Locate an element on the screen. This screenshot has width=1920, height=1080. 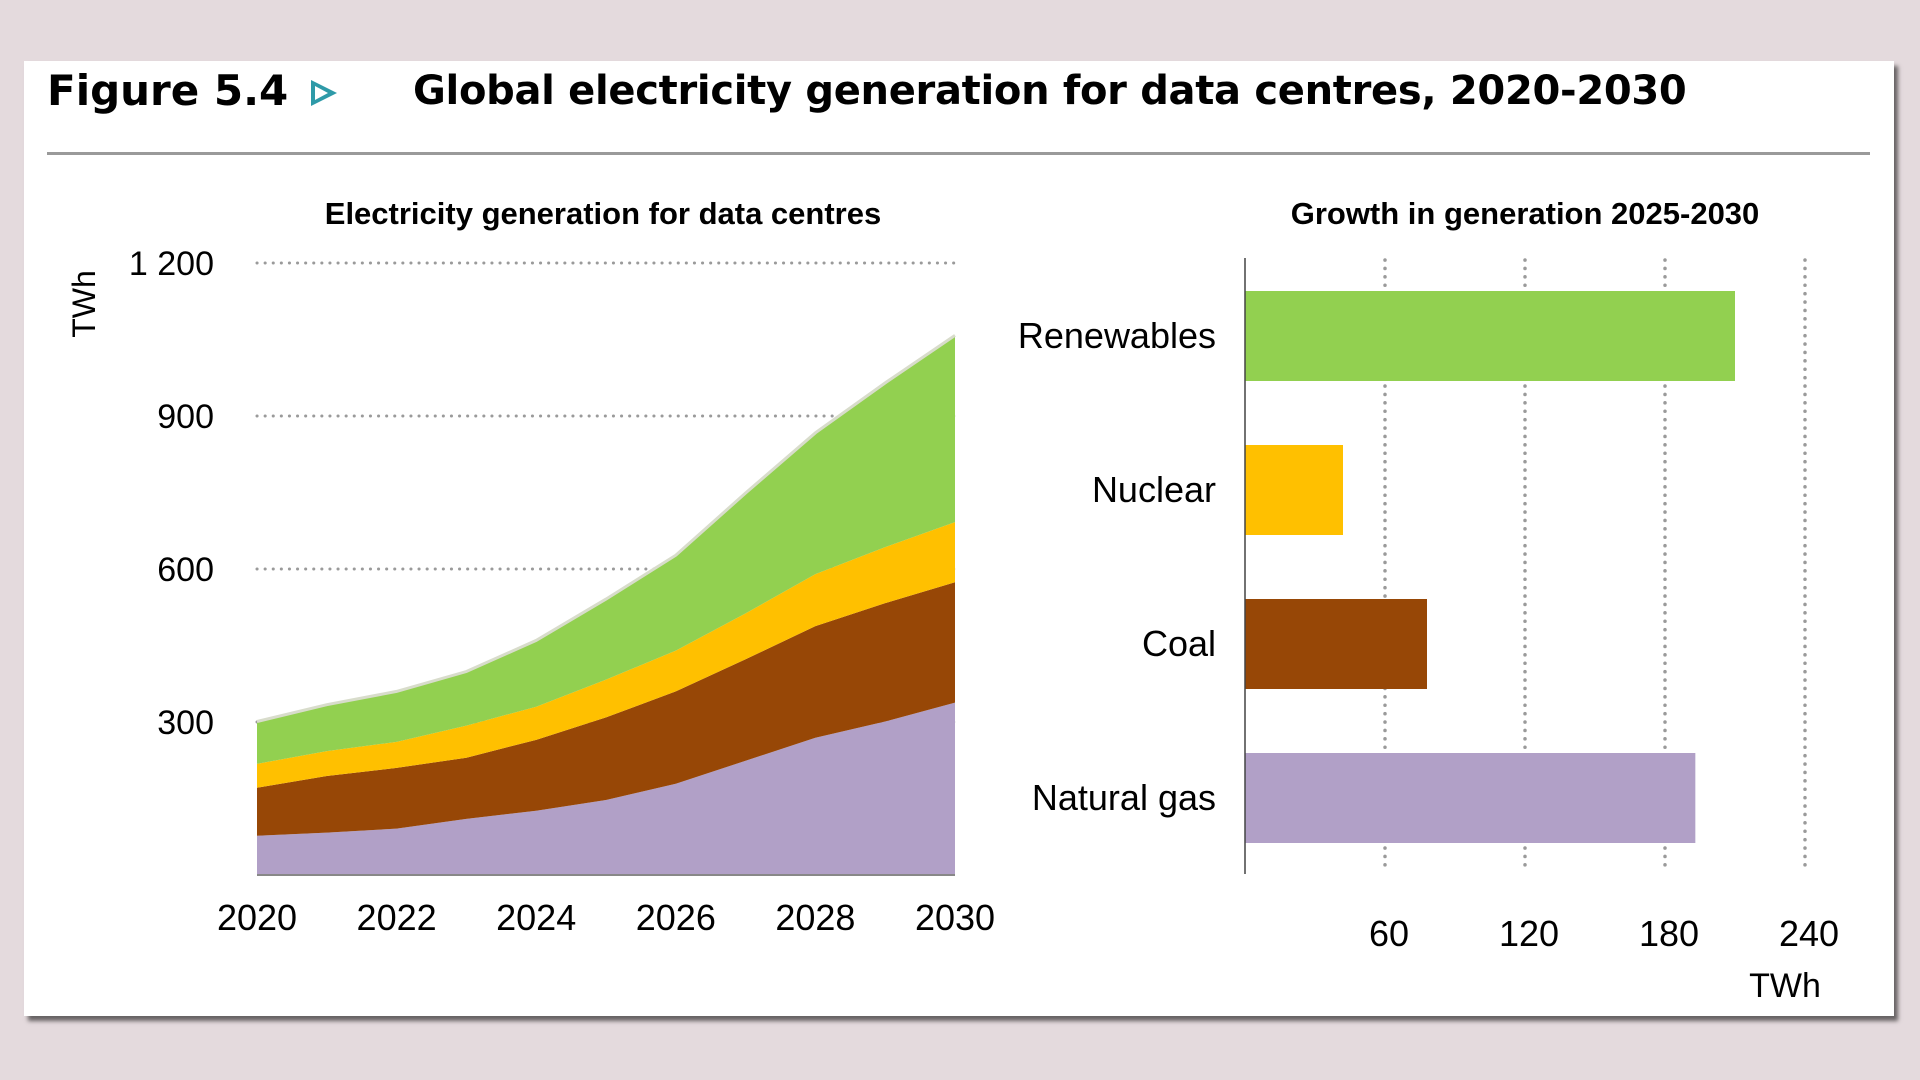
y-tick-label: 600 is located at coordinates (185, 570).